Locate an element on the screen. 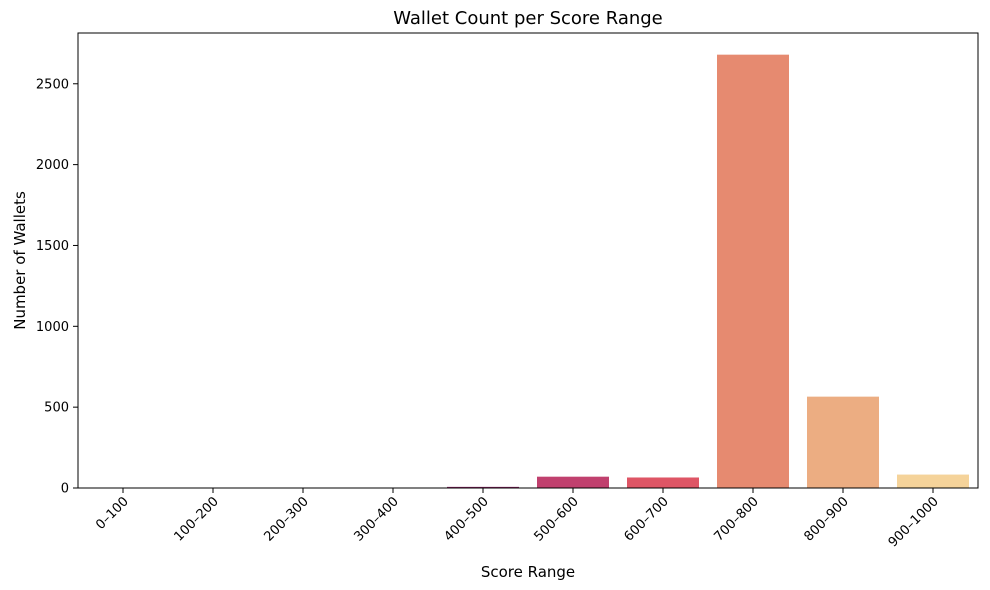 The height and width of the screenshot is (590, 990). y-tick-label: 2500 is located at coordinates (52, 84).